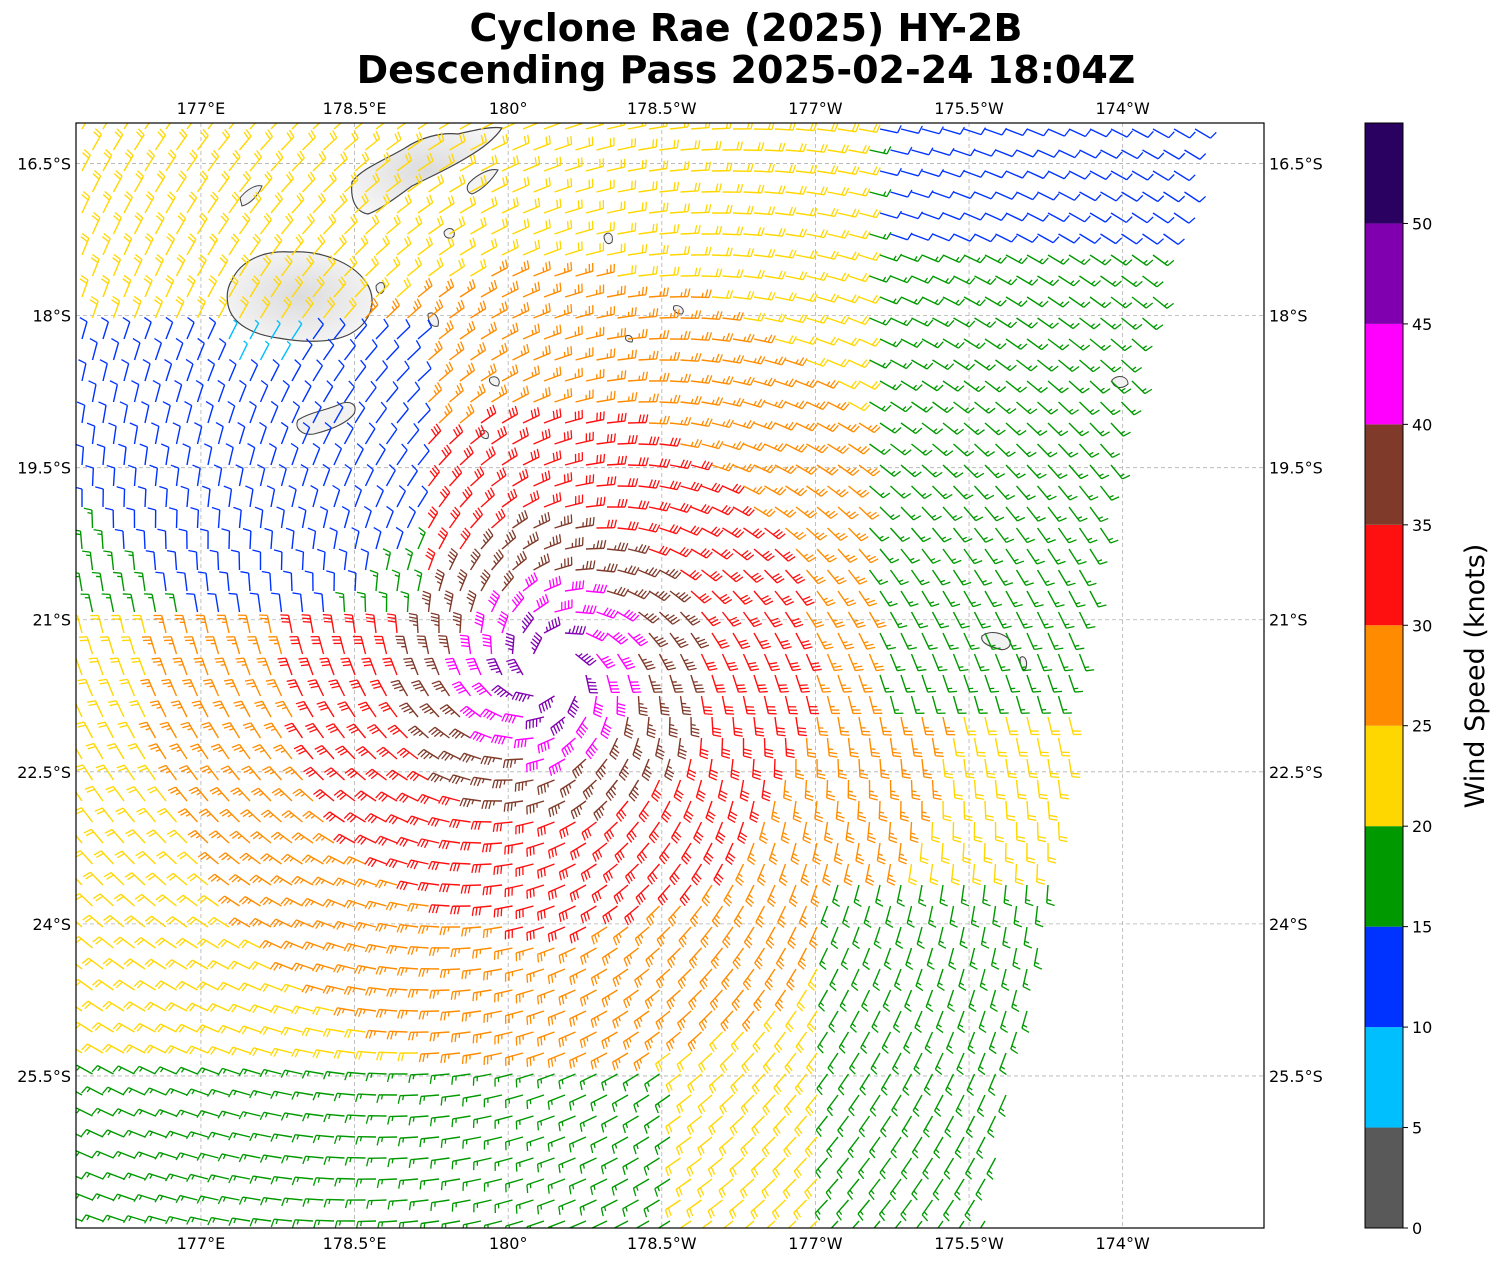  I want to click on viti-levu-island, so click(299, 296).